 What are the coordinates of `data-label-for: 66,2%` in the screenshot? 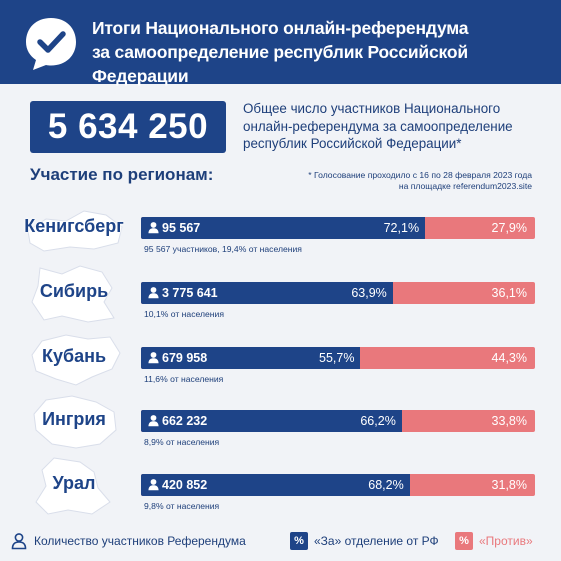 It's located at (378, 421).